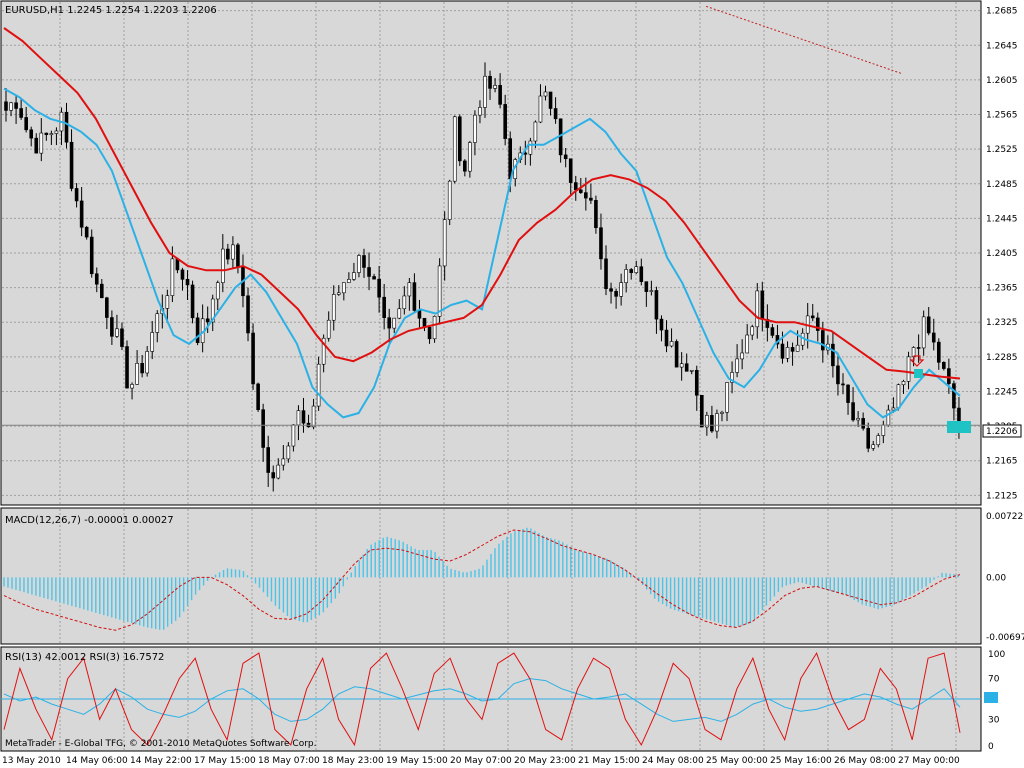 This screenshot has width=1024, height=768. I want to click on price-tick-label: 1.2365, so click(1002, 289).